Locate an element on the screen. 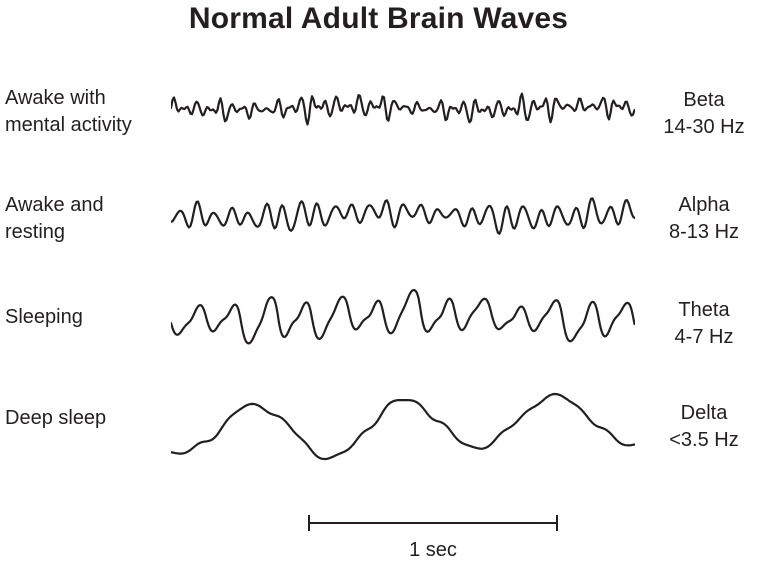 Image resolution: width=757 pixels, height=572 pixels. scale-bar-label: 1 sec is located at coordinates (433, 550).